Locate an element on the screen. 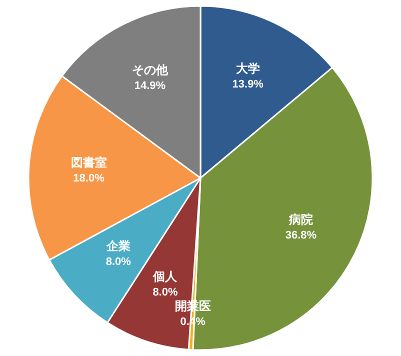  slice-label: 病院 is located at coordinates (300, 219).